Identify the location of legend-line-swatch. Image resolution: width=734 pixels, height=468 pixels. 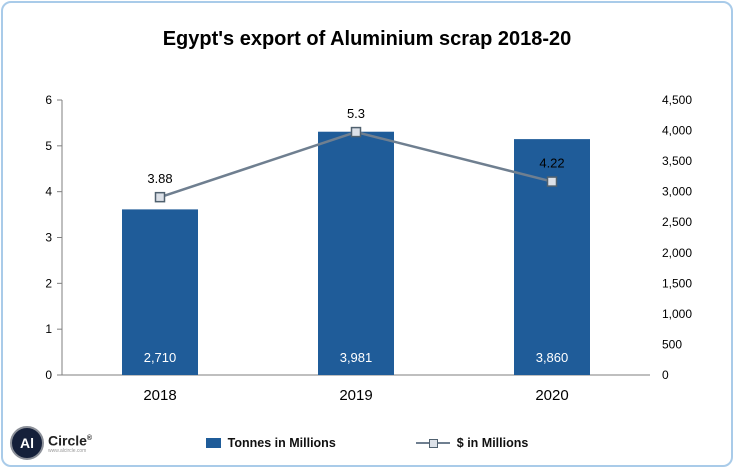
(432, 443).